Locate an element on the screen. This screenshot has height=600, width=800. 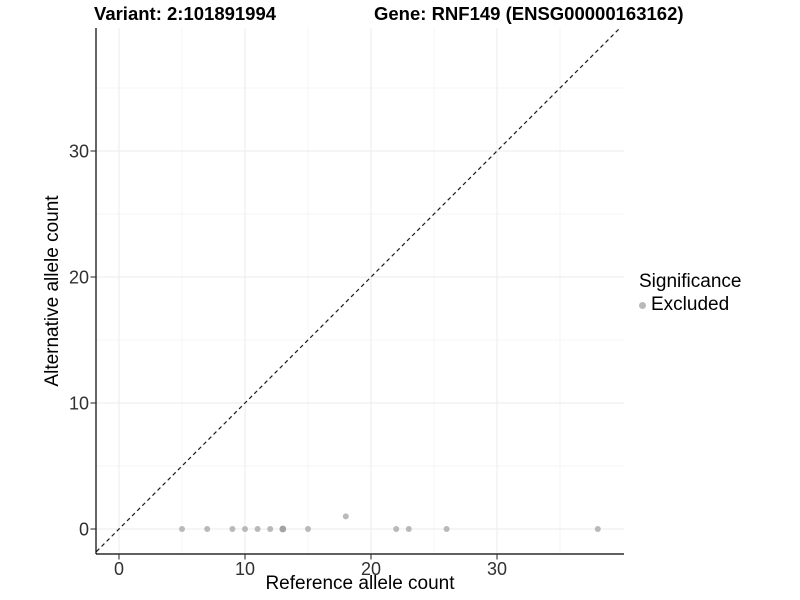
excluded-dot-icon is located at coordinates (642, 305).